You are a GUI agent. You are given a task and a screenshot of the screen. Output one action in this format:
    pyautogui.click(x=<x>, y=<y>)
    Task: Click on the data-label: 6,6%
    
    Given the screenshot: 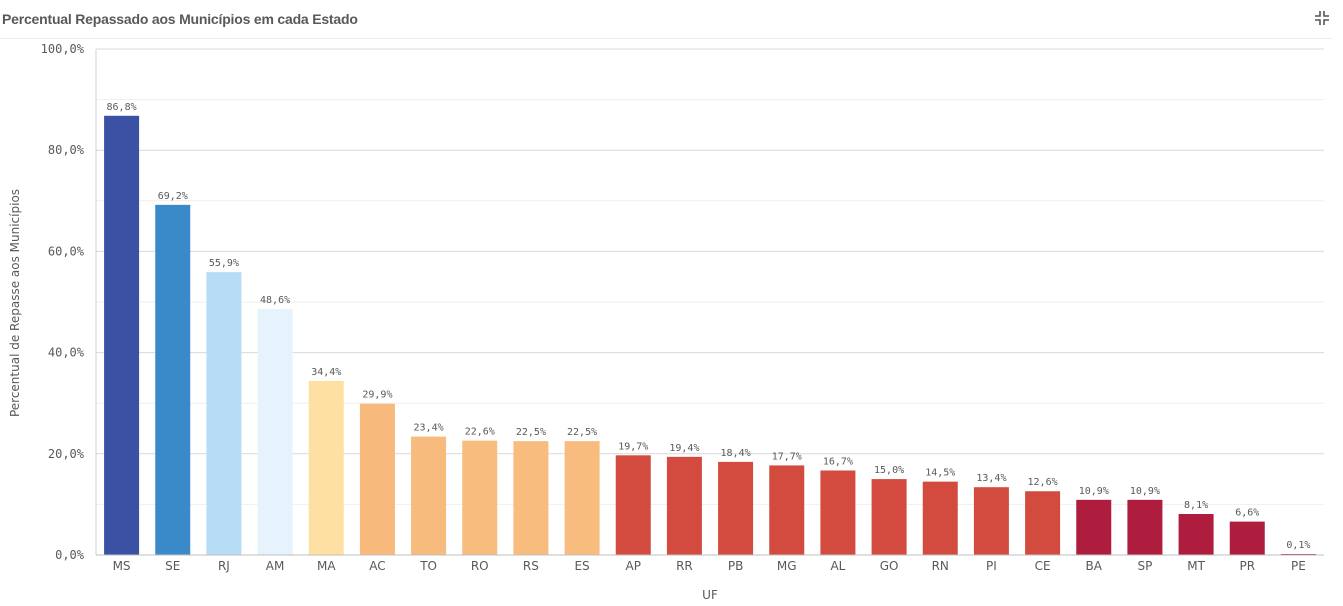 What is the action you would take?
    pyautogui.click(x=1247, y=513)
    